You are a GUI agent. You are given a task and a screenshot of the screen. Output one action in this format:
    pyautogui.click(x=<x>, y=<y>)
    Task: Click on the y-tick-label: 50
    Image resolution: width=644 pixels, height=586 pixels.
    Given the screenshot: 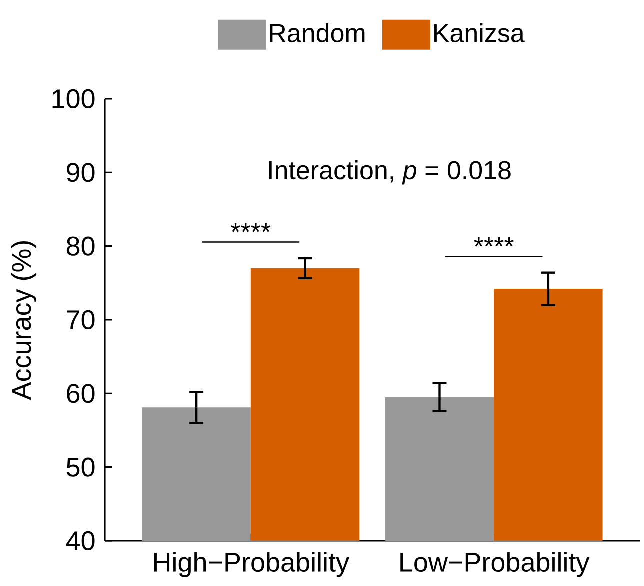 What is the action you would take?
    pyautogui.click(x=80, y=467)
    